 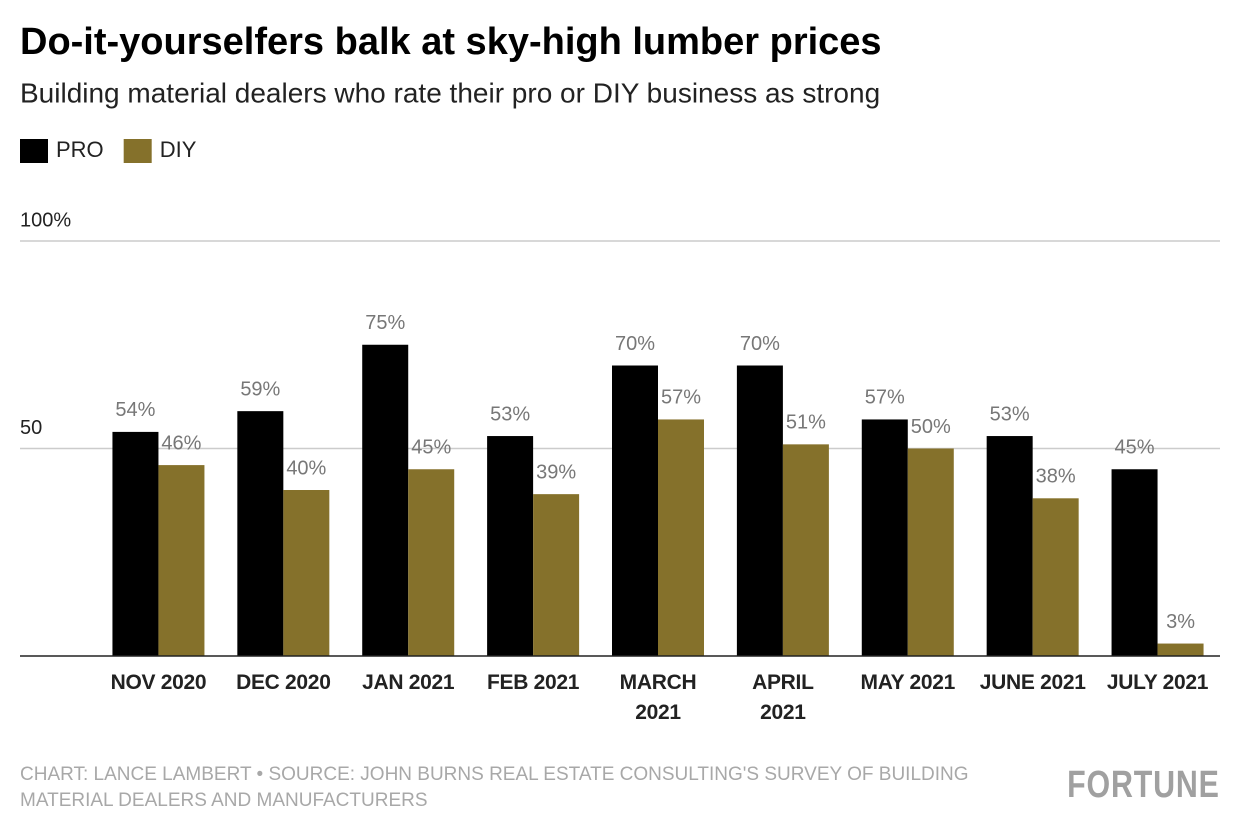 I want to click on x-tick-label: JAN 2021, so click(x=408, y=682).